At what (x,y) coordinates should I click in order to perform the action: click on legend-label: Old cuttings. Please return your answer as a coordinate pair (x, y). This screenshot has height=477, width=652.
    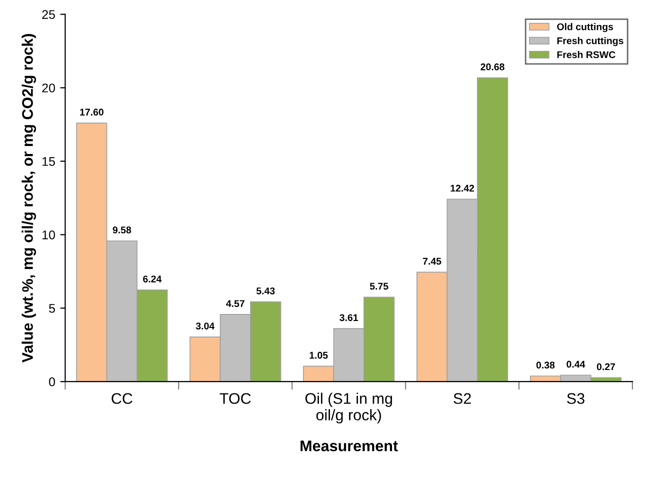
    Looking at the image, I should click on (585, 27).